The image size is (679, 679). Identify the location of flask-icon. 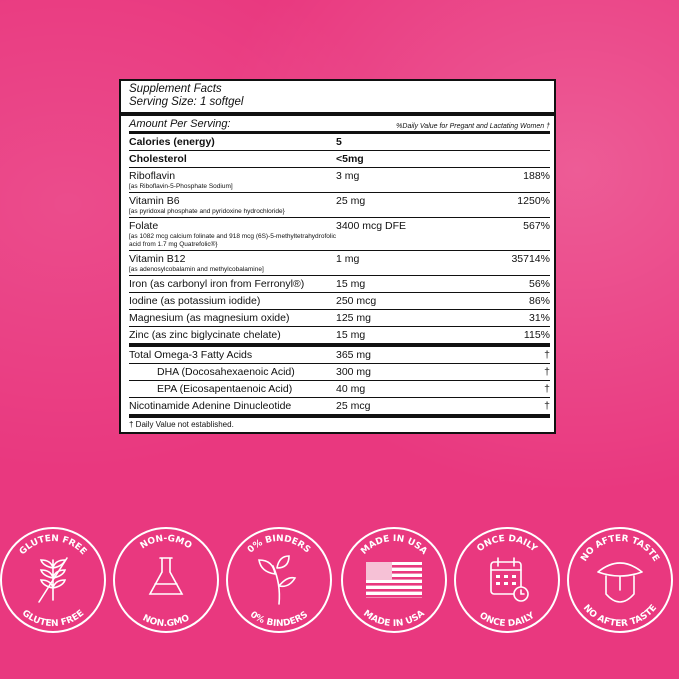
(166, 576).